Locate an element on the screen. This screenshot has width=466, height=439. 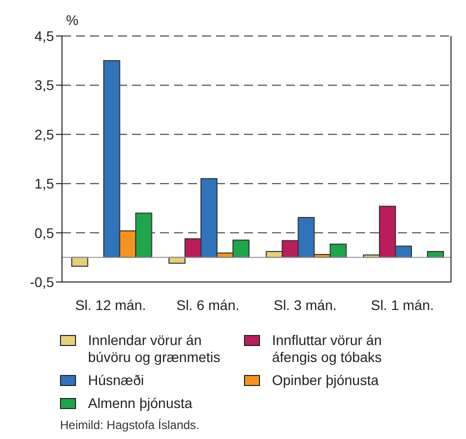
legend-label: Innlendar vörur án búvöru og grænmetis is located at coordinates (155, 349).